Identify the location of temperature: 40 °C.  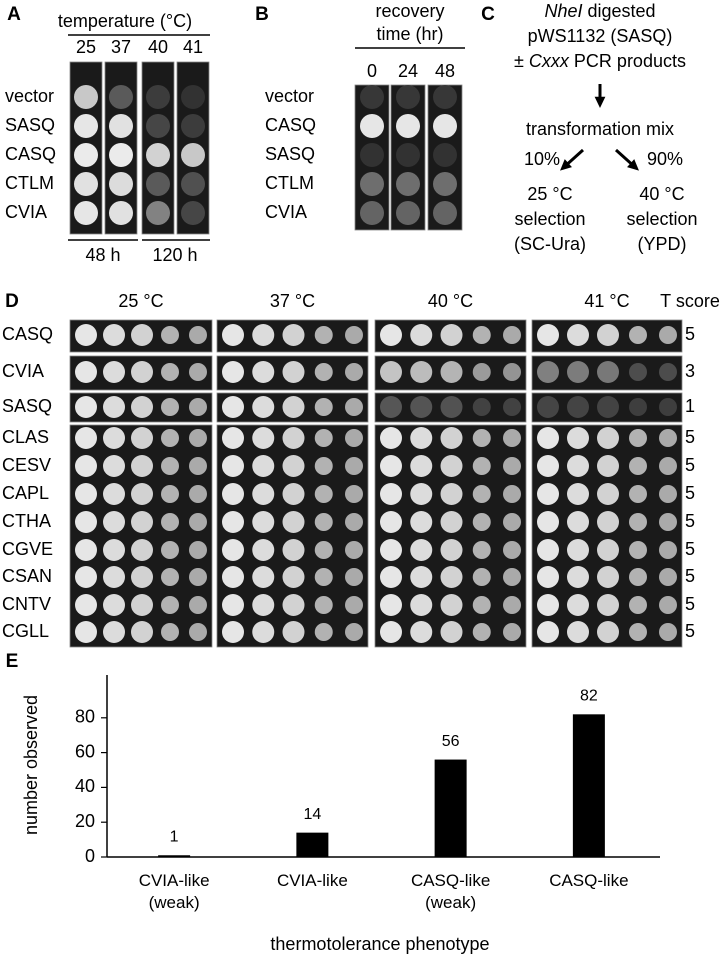
(450, 301).